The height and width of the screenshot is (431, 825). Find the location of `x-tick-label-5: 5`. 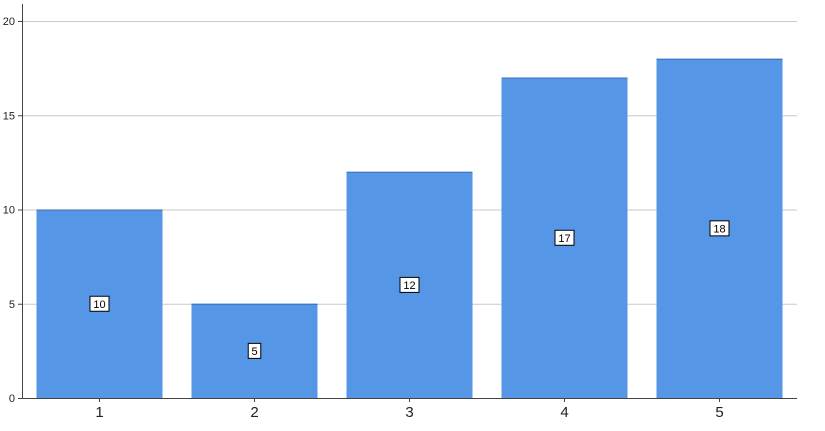

x-tick-label-5: 5 is located at coordinates (719, 412).